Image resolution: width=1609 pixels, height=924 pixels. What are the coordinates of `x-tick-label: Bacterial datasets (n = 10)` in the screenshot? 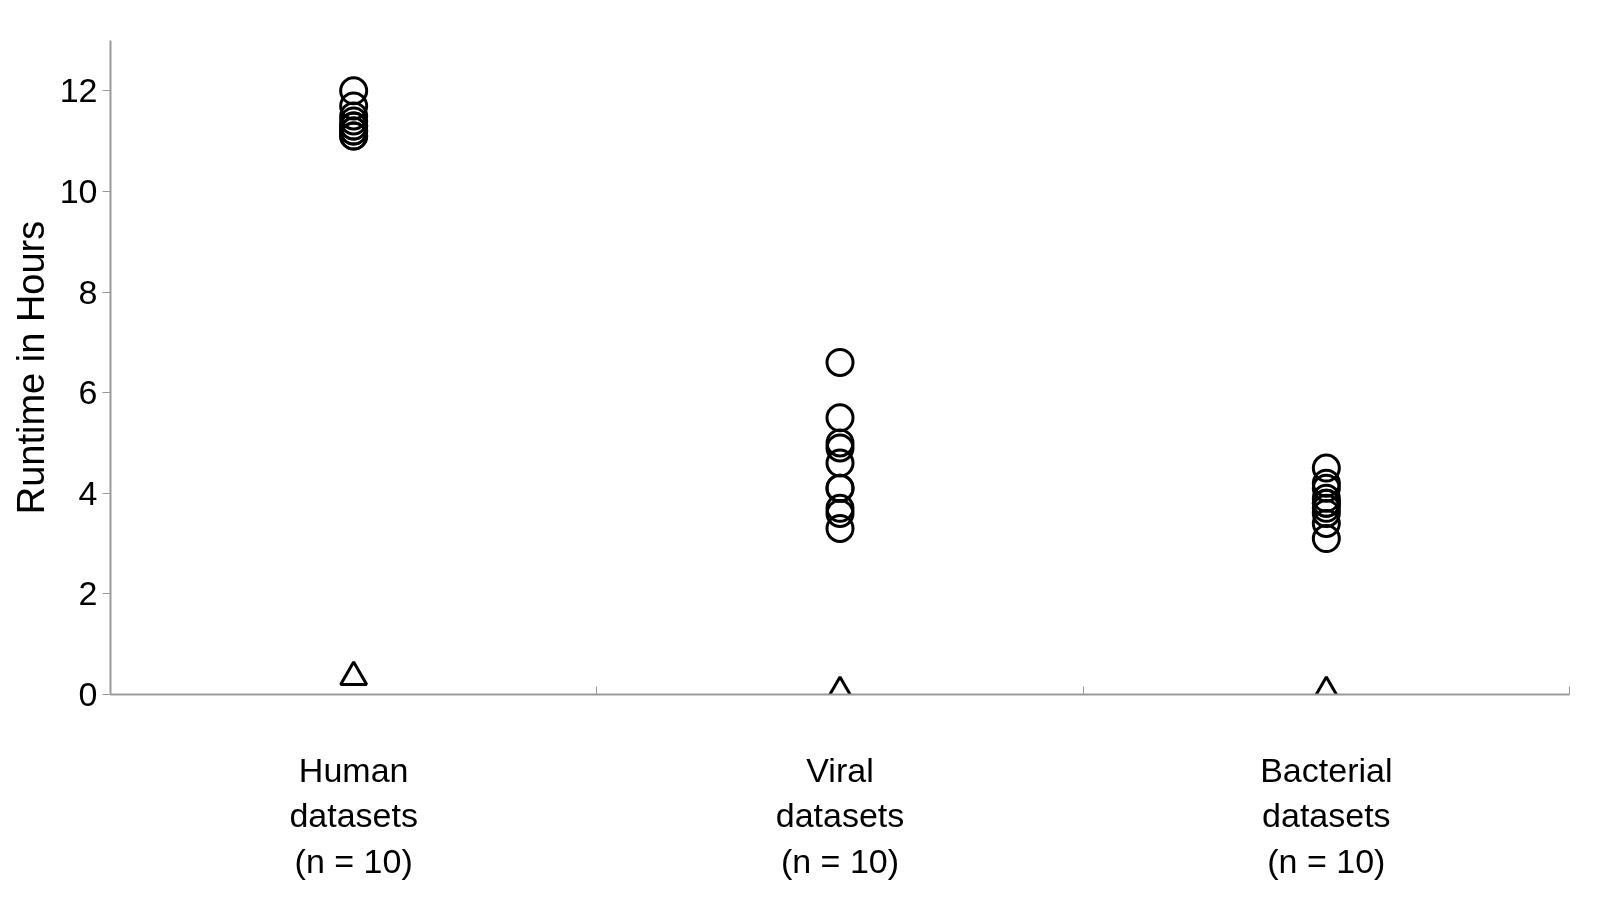 It's located at (1326, 815).